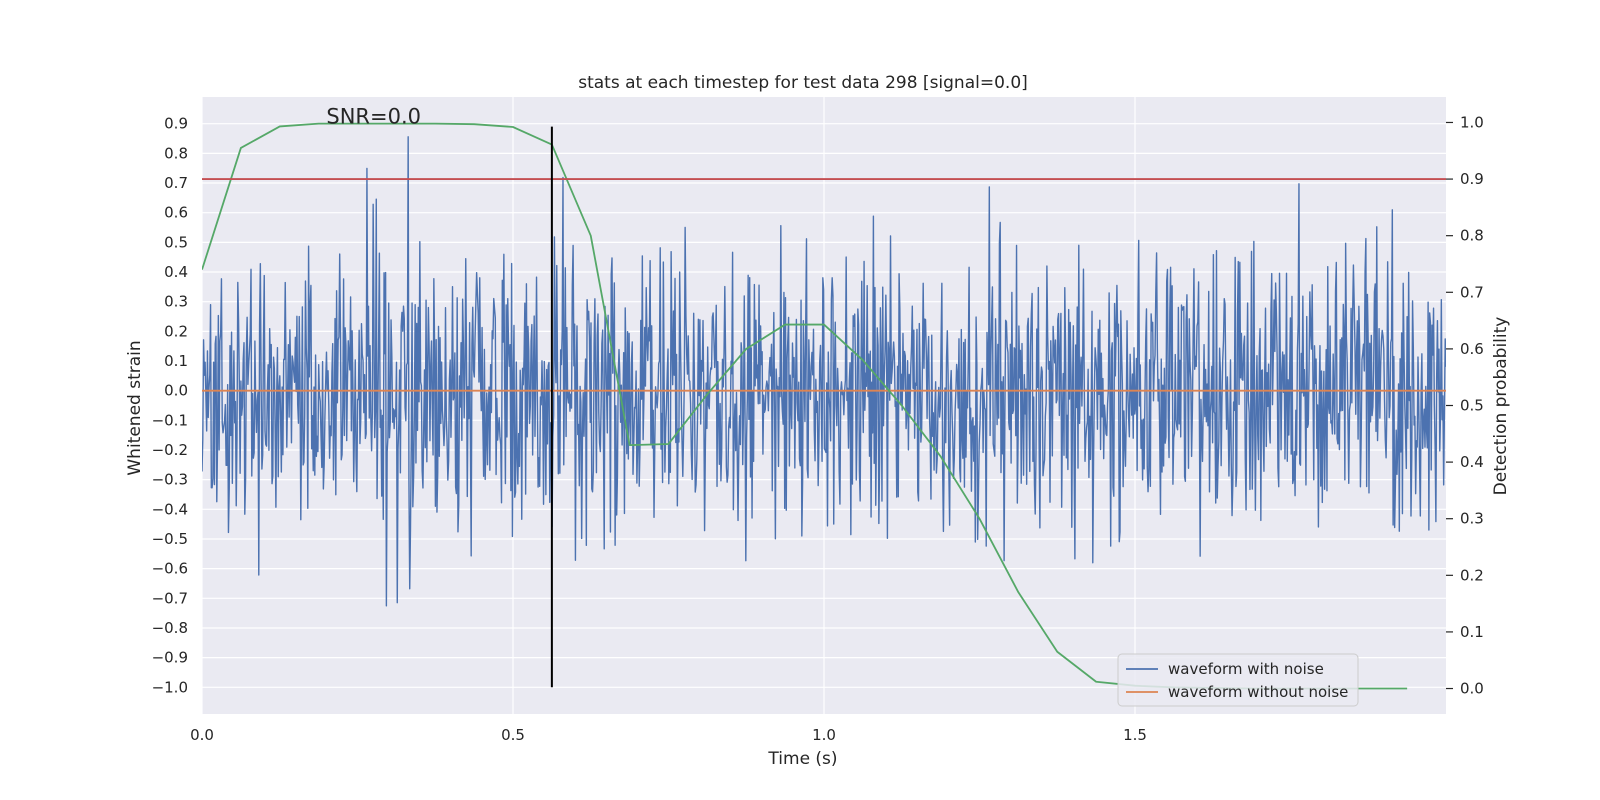  Describe the element at coordinates (170, 687) in the screenshot. I see `y-tick-label: −1.0` at that location.